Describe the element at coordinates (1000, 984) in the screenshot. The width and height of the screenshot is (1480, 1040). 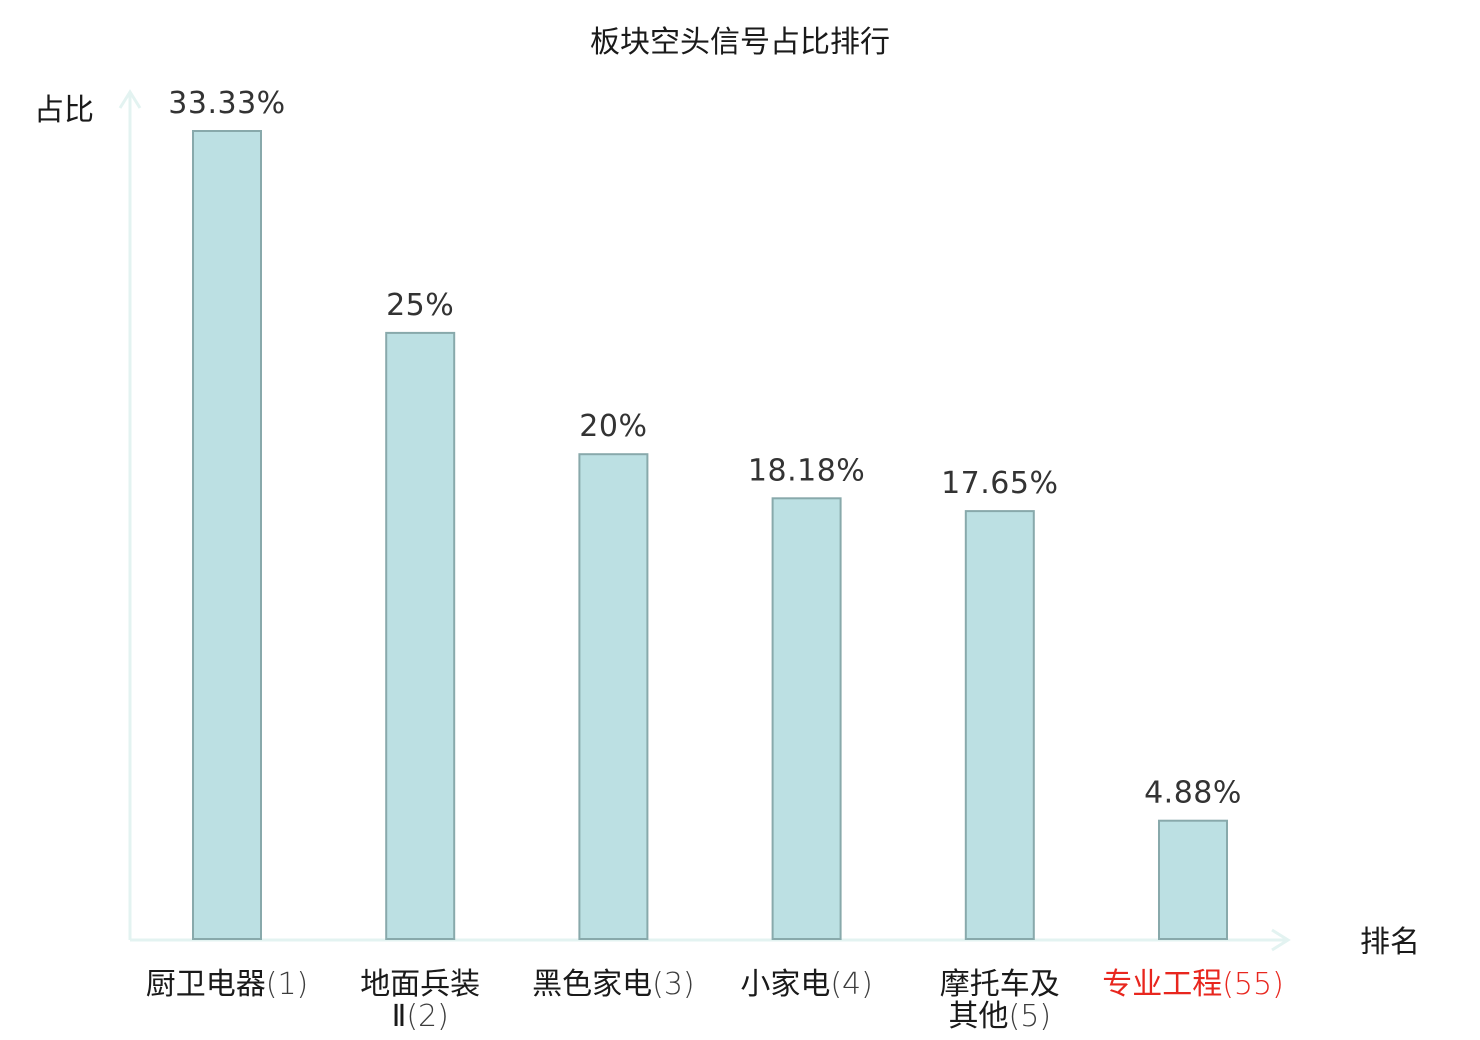
I see `category-label: 摩托车及` at that location.